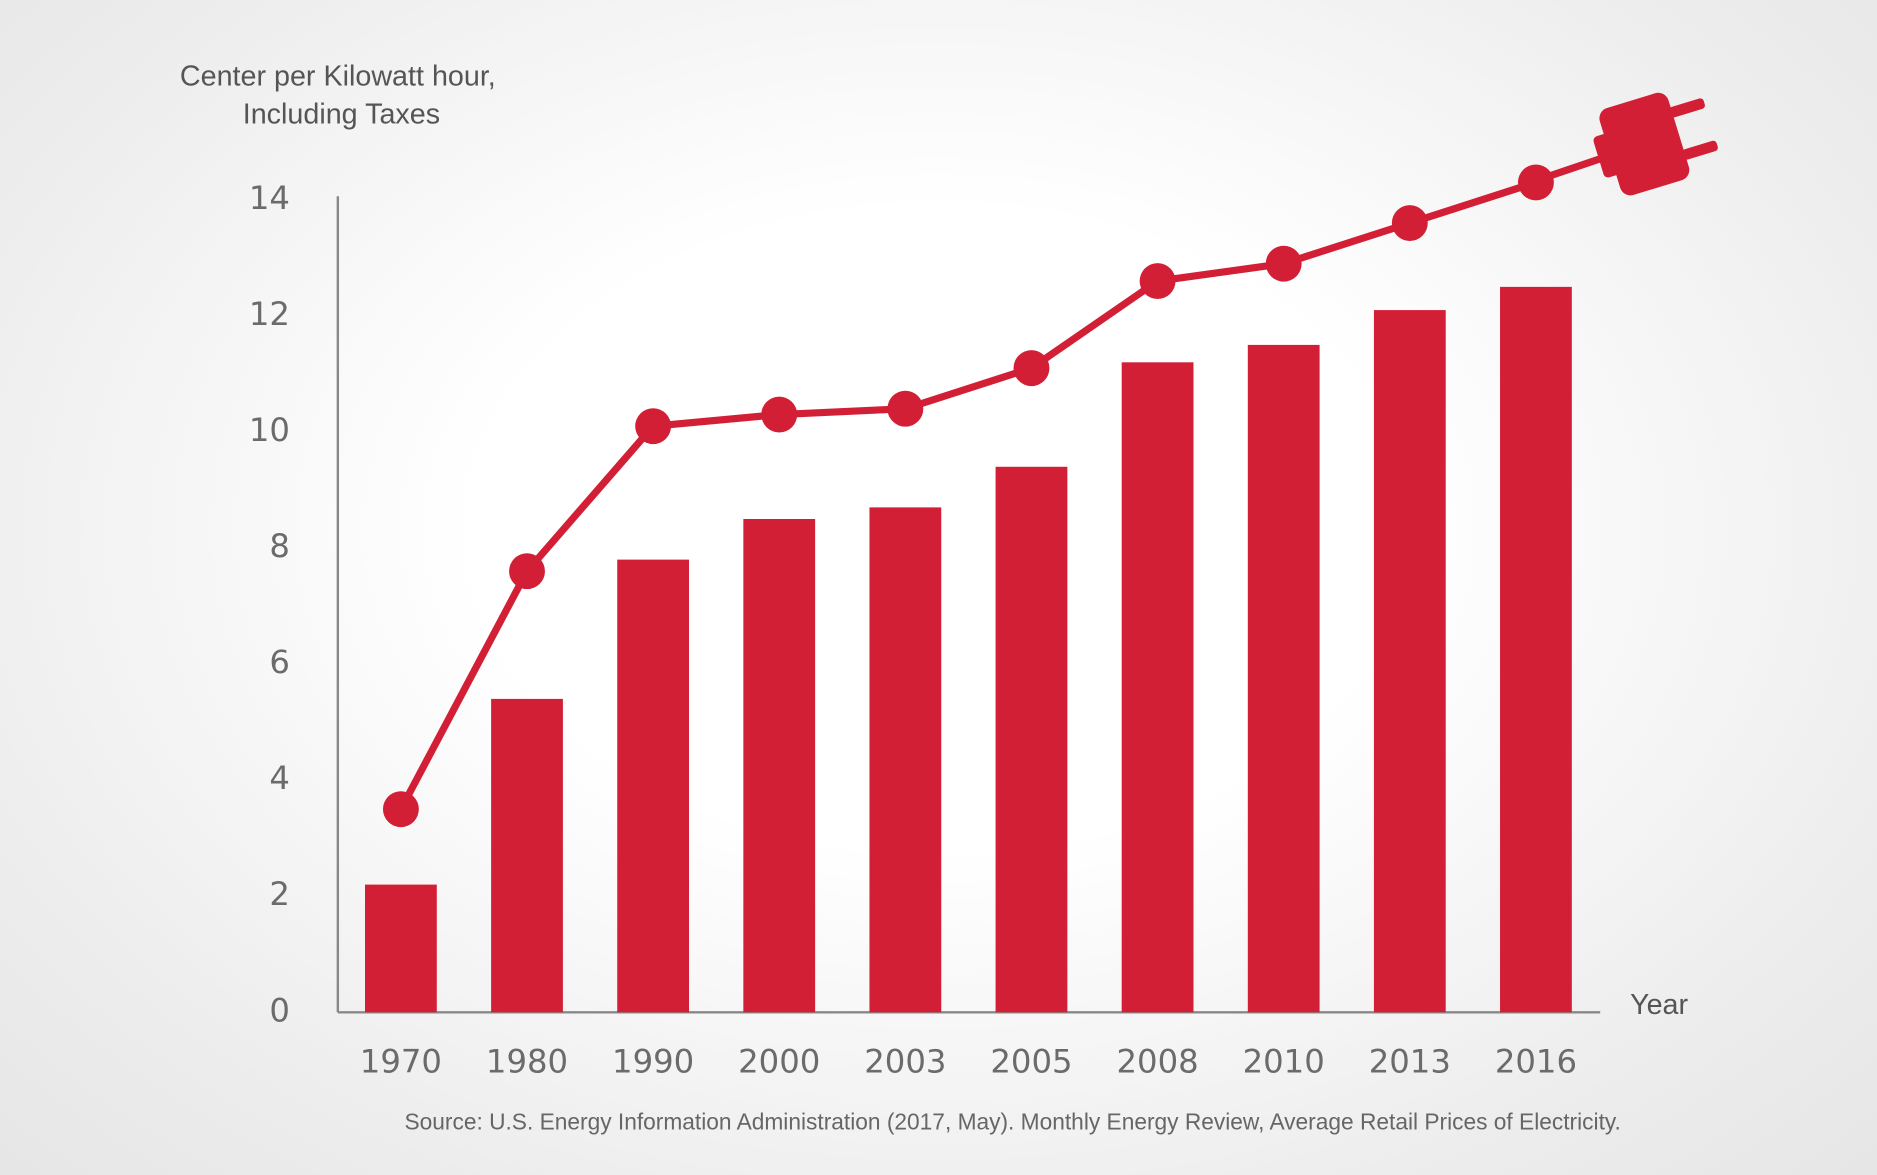  I want to click on x-tick-label: 2005, so click(1031, 1062).